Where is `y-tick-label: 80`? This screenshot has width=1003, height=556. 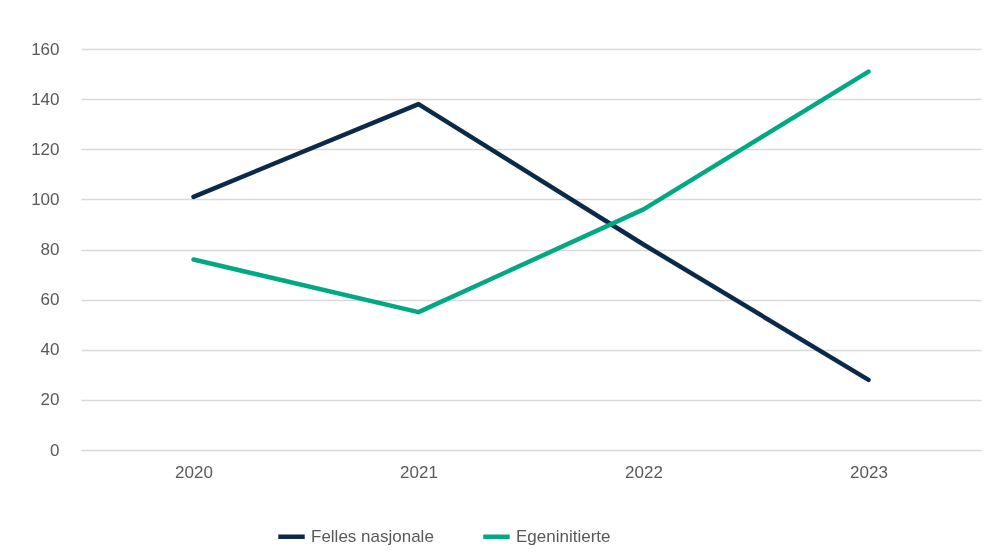 y-tick-label: 80 is located at coordinates (50, 249).